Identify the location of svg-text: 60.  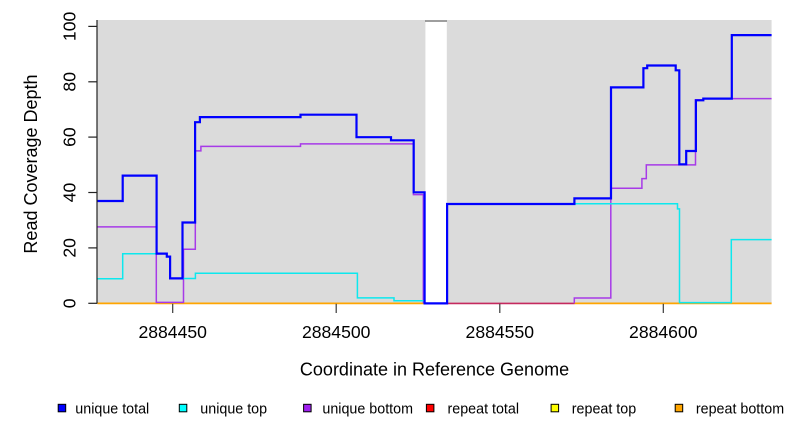
(70, 137).